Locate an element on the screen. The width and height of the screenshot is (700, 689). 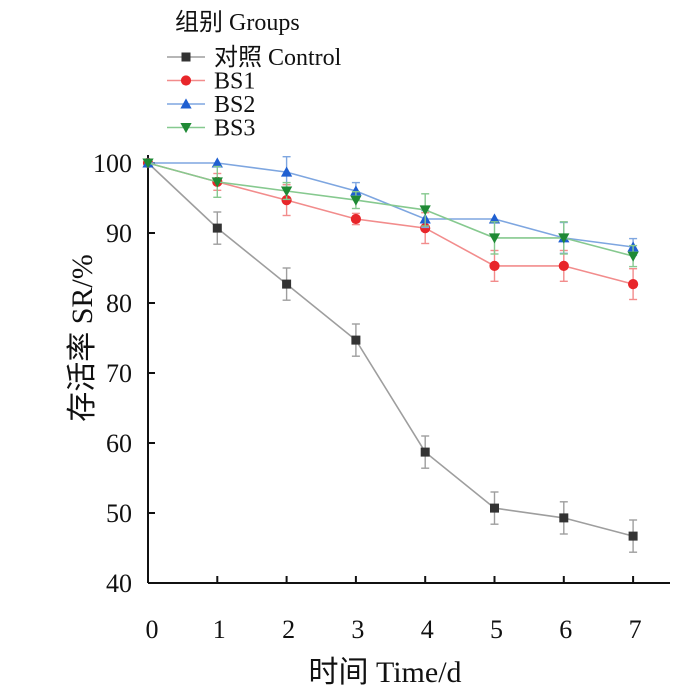
y-tick-label: 90 is located at coordinates (119, 233).